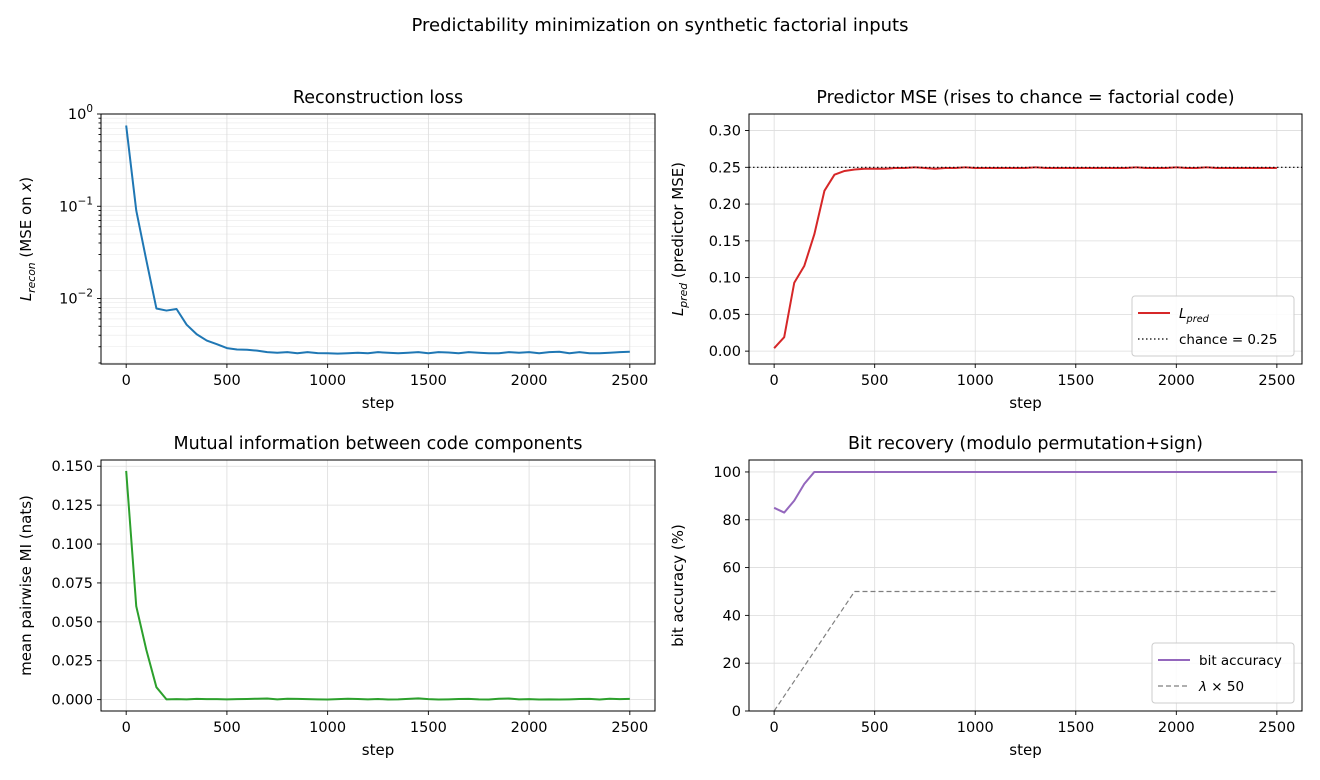 The width and height of the screenshot is (1320, 780). Describe the element at coordinates (725, 352) in the screenshot. I see `y-tick-label: 0.00` at that location.